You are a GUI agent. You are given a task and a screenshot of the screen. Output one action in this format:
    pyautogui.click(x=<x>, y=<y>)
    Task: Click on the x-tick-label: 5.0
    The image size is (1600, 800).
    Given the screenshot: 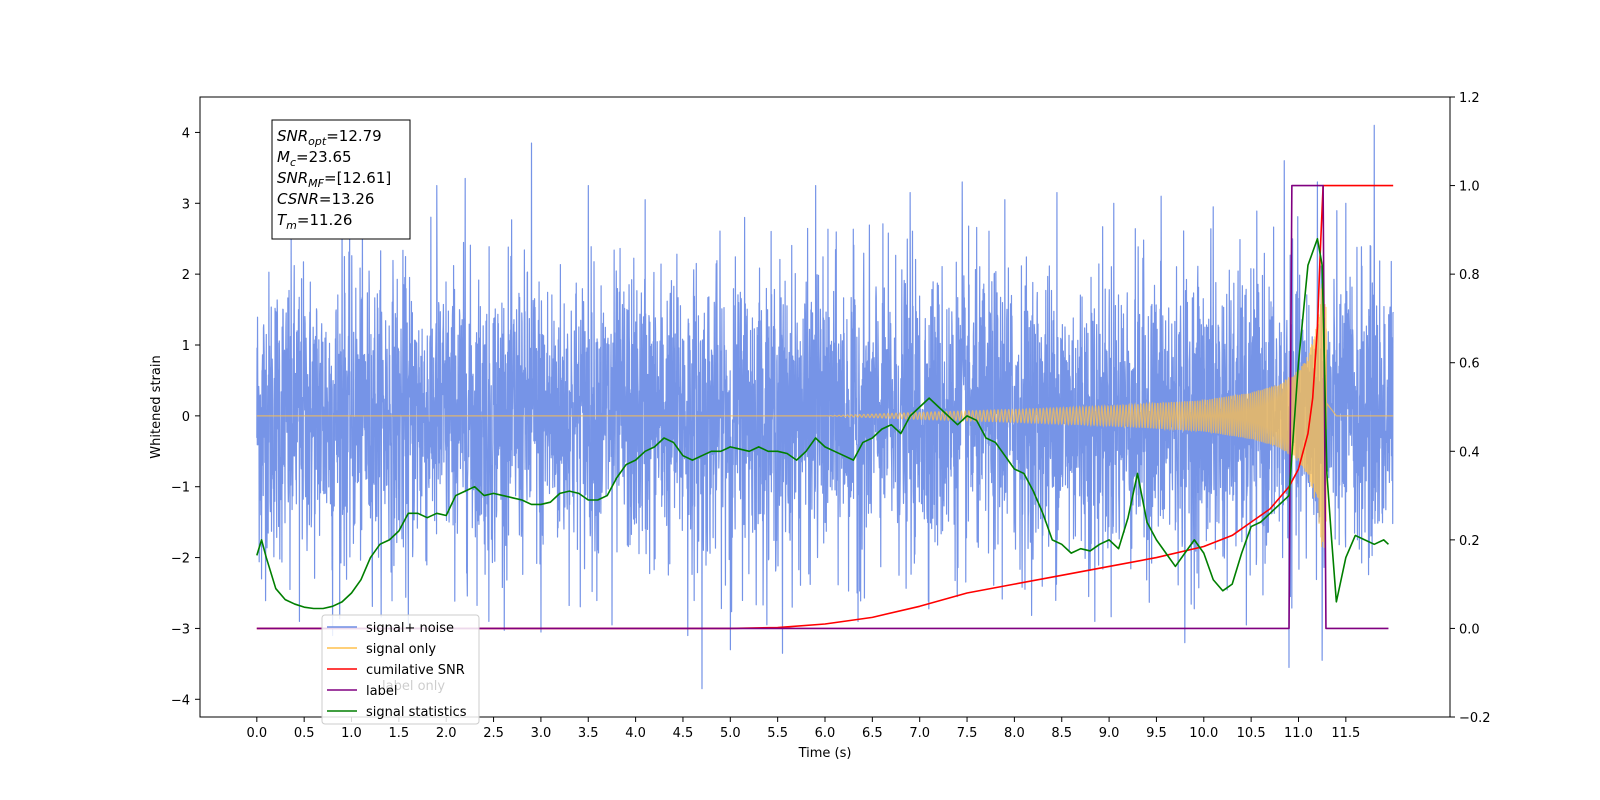 What is the action you would take?
    pyautogui.click(x=730, y=733)
    